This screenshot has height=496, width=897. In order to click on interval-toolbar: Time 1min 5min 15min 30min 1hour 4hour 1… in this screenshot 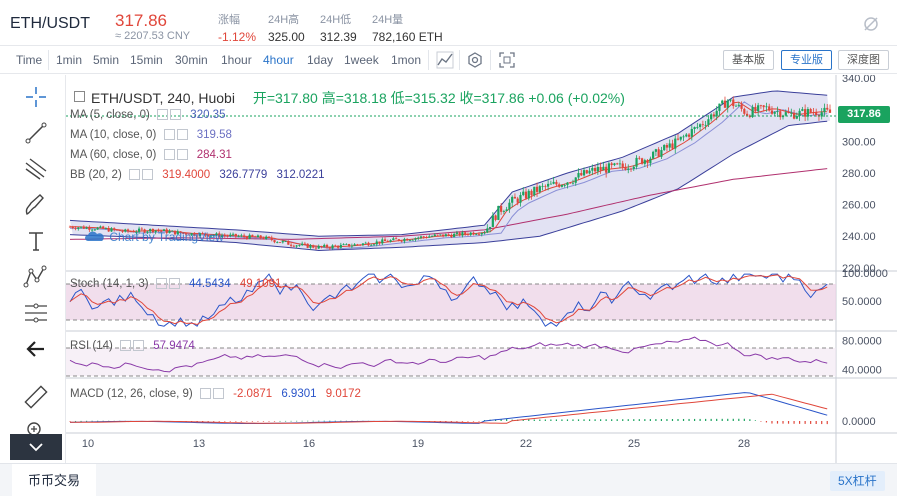, I will do `click(448, 60)`.